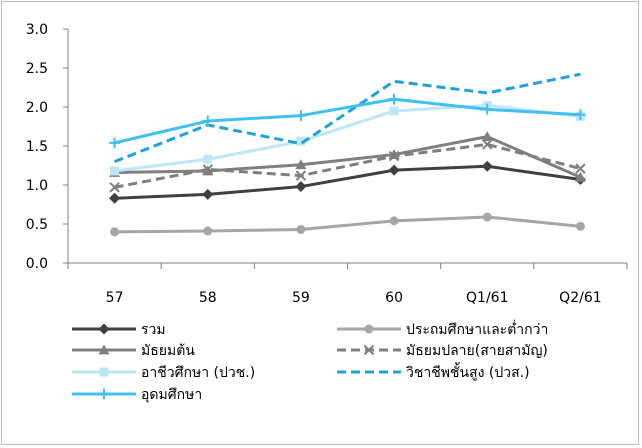 This screenshot has height=448, width=642. What do you see at coordinates (37, 30) in the screenshot?
I see `y-tick-label: 3.0` at bounding box center [37, 30].